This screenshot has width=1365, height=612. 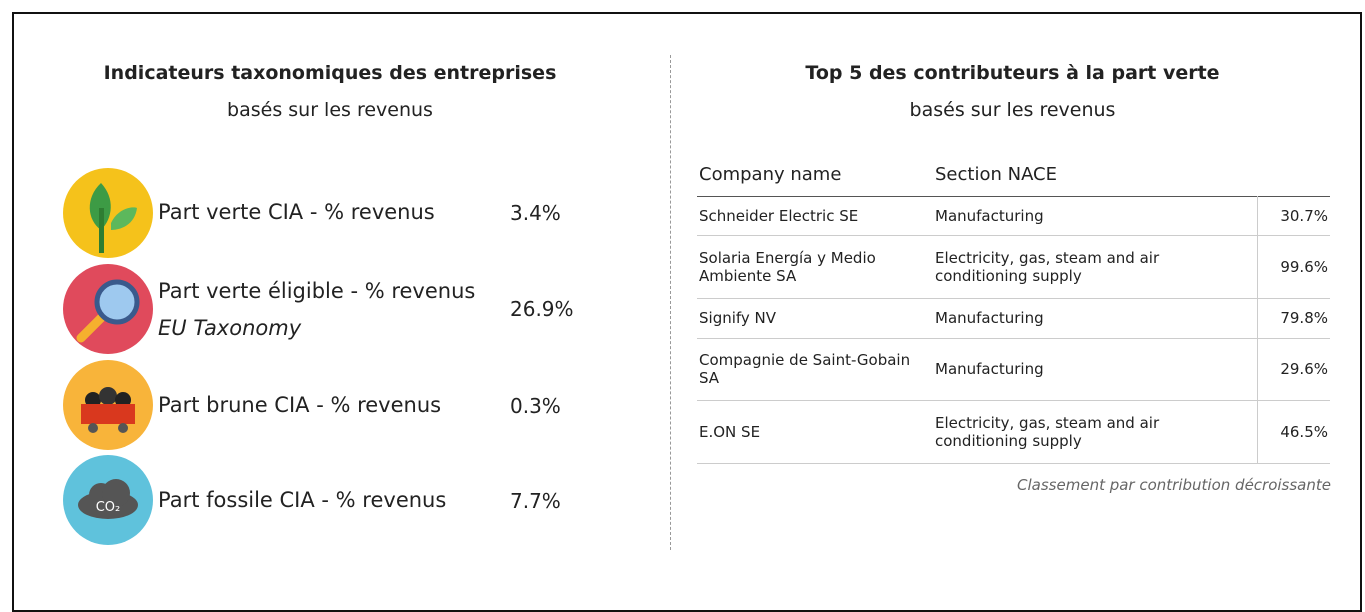 I want to click on table-cell: E.ON SE, so click(x=730, y=431).